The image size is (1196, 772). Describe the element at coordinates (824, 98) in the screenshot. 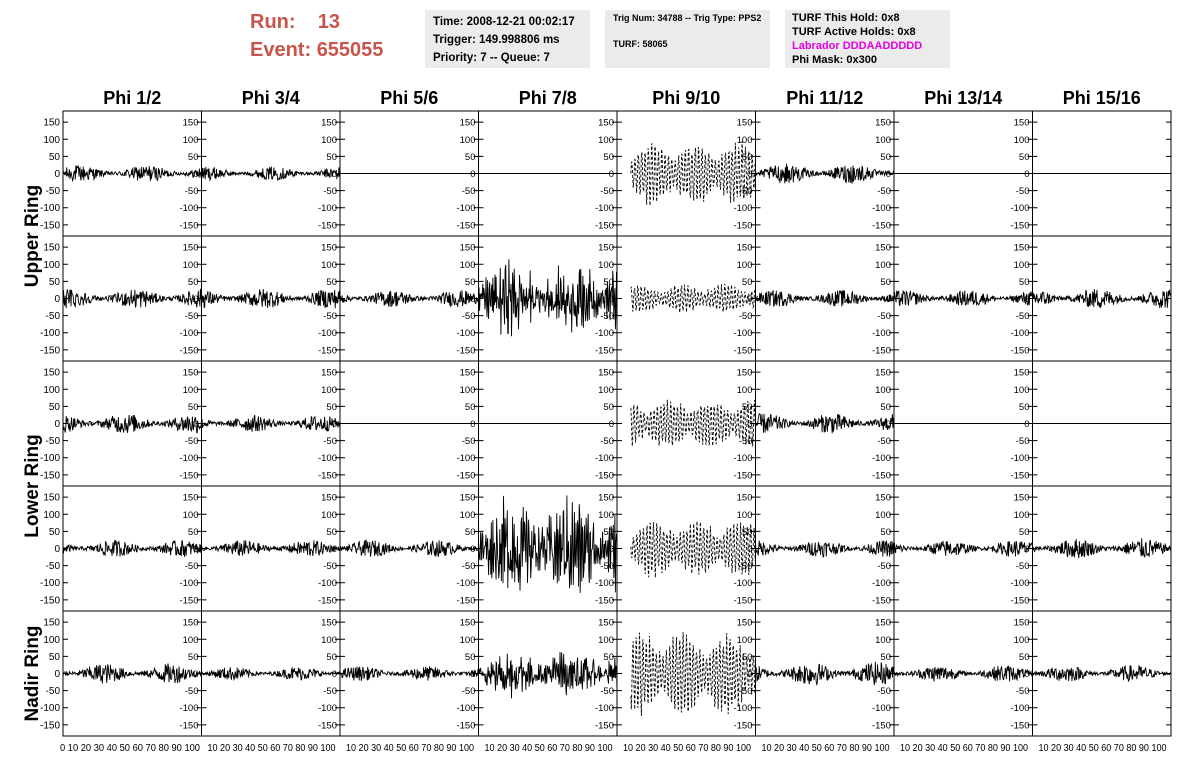

I see `column-header-6: Phi 11/12` at that location.